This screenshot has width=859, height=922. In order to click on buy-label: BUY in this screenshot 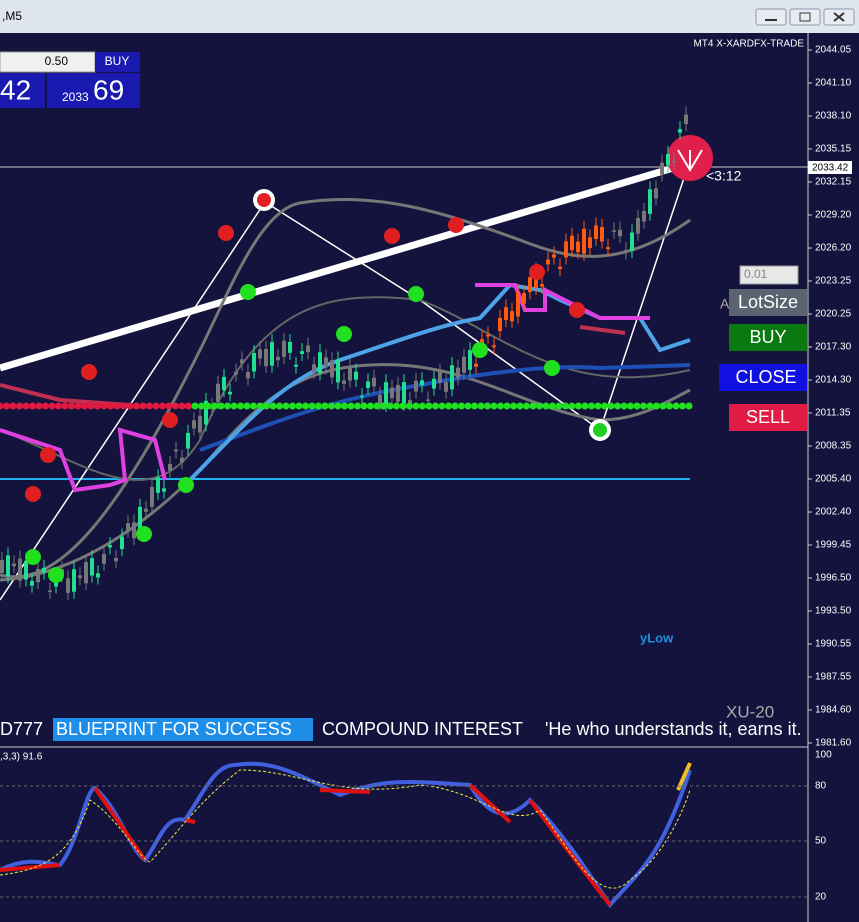, I will do `click(767, 337)`.